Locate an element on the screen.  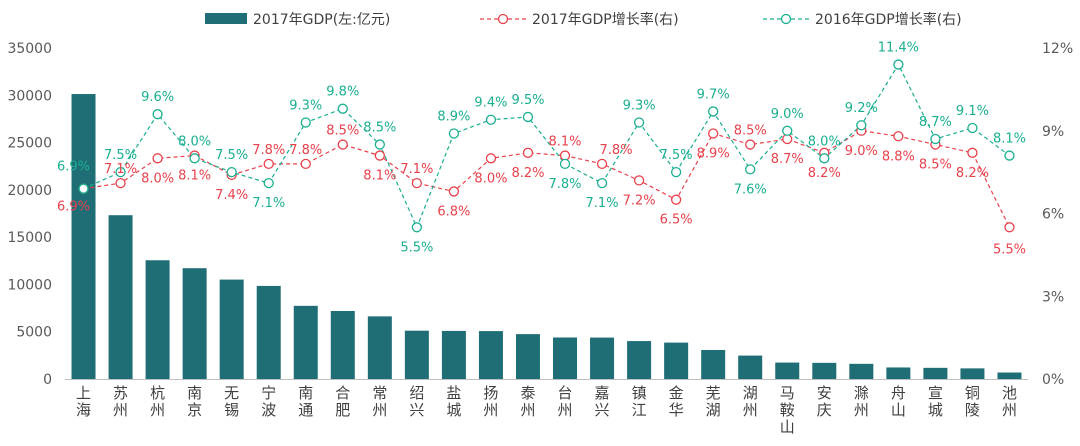
legend-label-growth-2017: 2017年GDP增长率(右) is located at coordinates (605, 19).